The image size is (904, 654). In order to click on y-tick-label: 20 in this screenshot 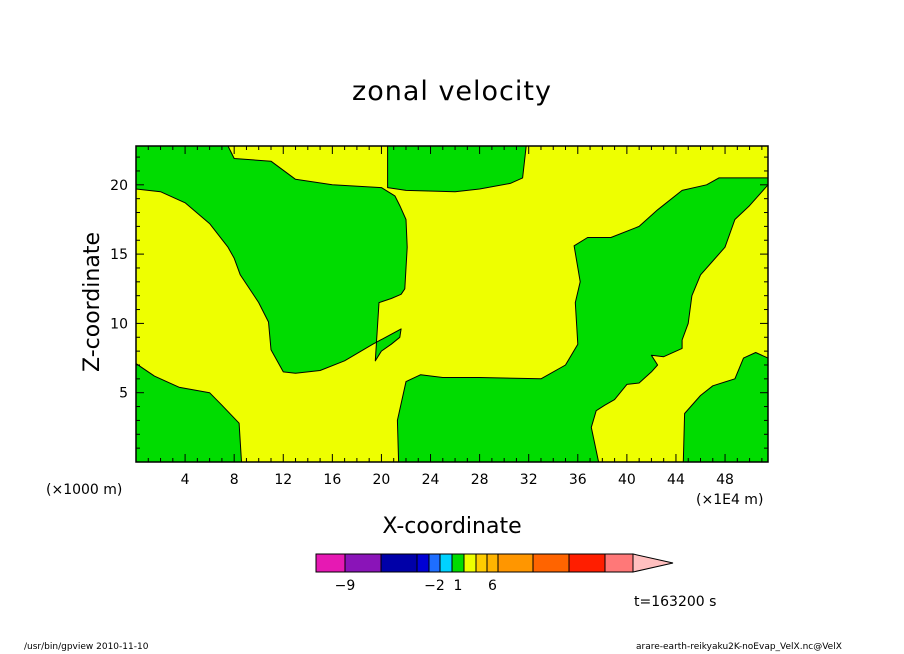, I will do `click(119, 186)`.